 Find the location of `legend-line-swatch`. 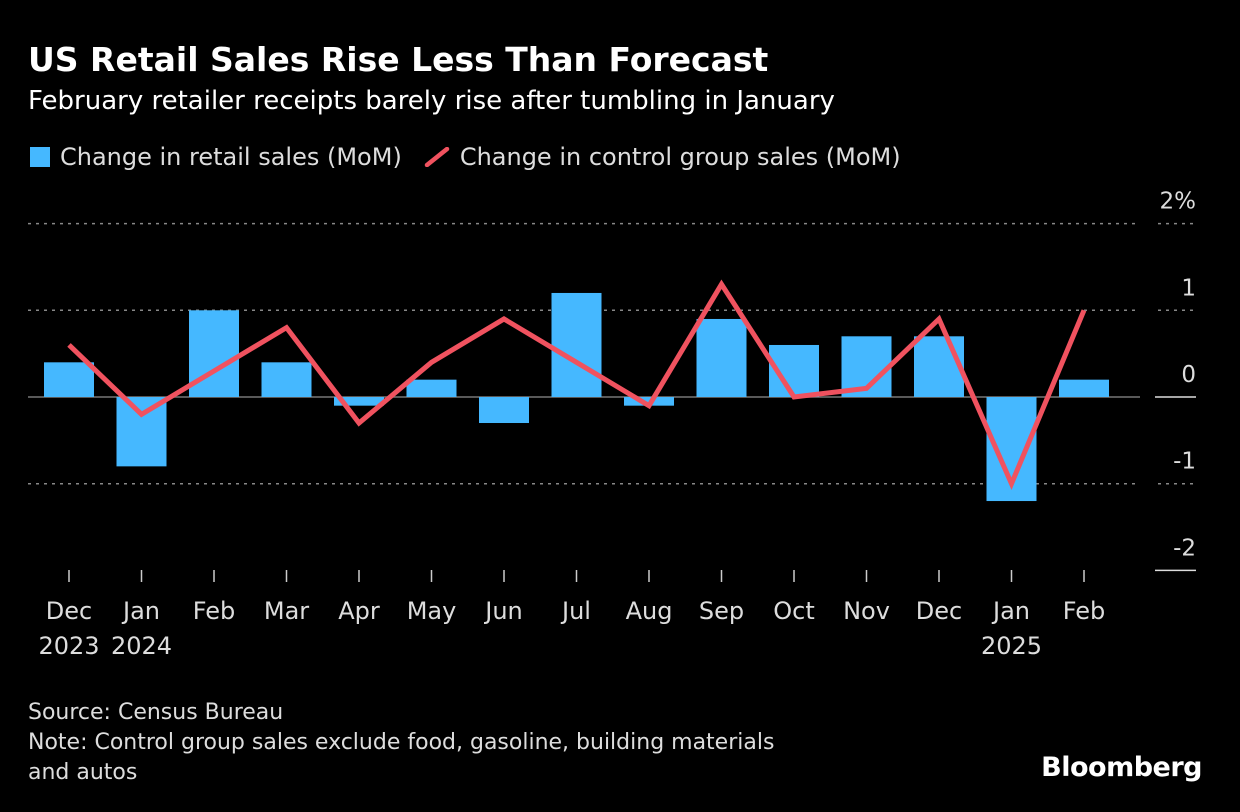

legend-line-swatch is located at coordinates (437, 157).